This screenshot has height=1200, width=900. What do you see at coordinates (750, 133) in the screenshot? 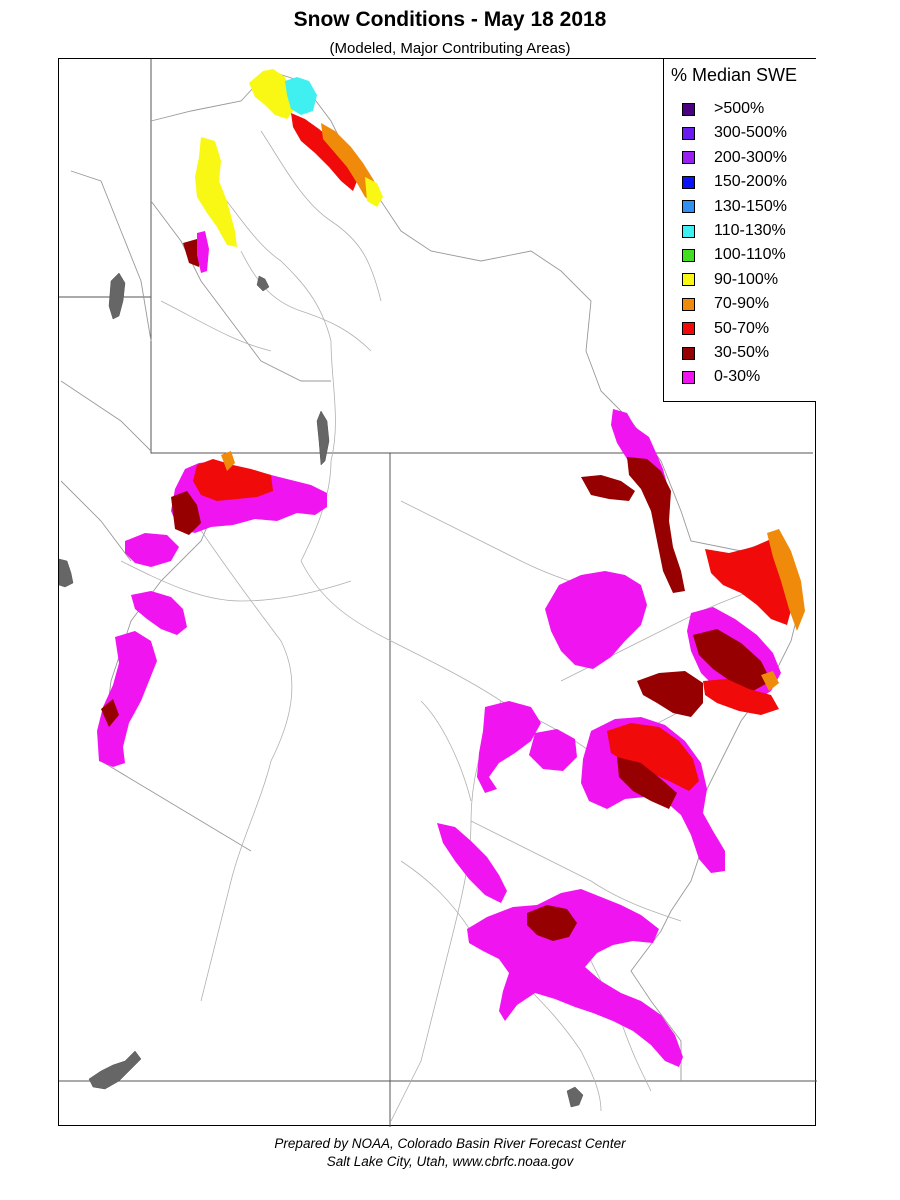
I see `legend-label: 300-500%` at bounding box center [750, 133].